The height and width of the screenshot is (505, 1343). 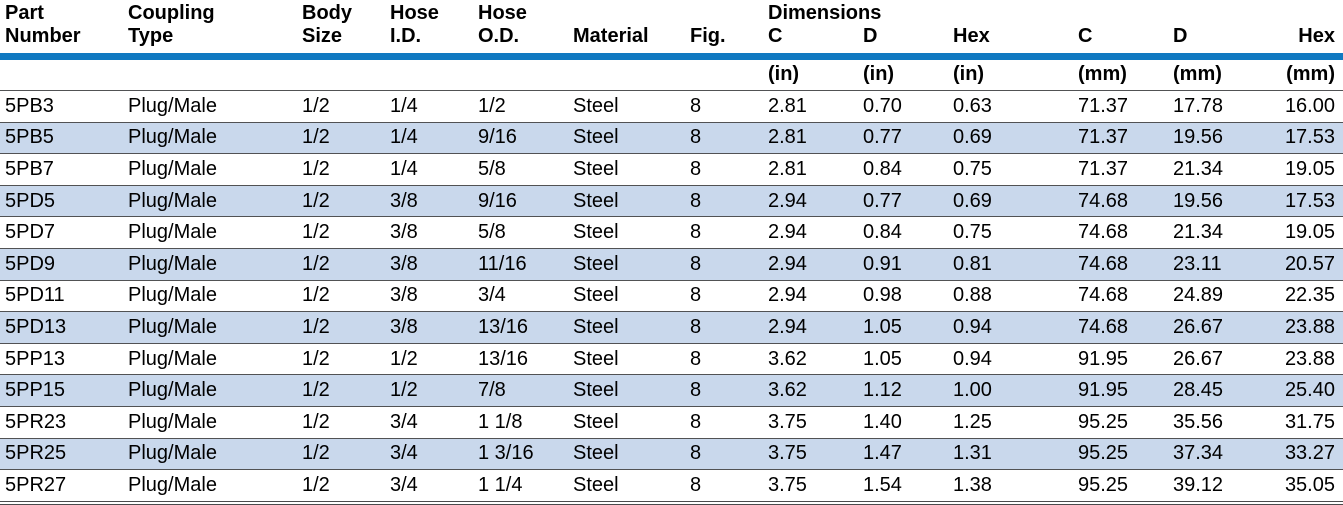 What do you see at coordinates (327, 13) in the screenshot?
I see `column-header-line1: Body` at bounding box center [327, 13].